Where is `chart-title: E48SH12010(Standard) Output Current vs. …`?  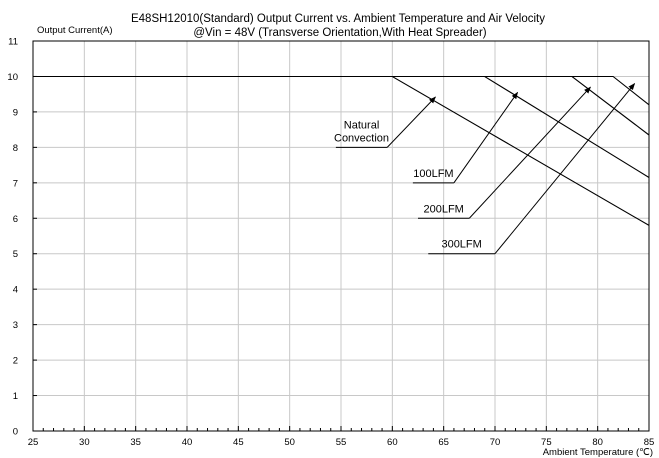
chart-title: E48SH12010(Standard) Output Current vs. … is located at coordinates (338, 19).